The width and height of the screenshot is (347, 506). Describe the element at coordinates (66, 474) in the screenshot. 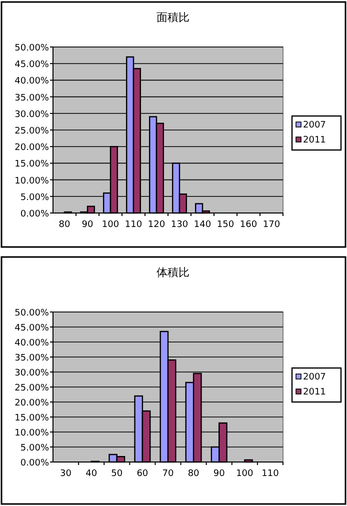

I see `x-tick-label: 30` at that location.